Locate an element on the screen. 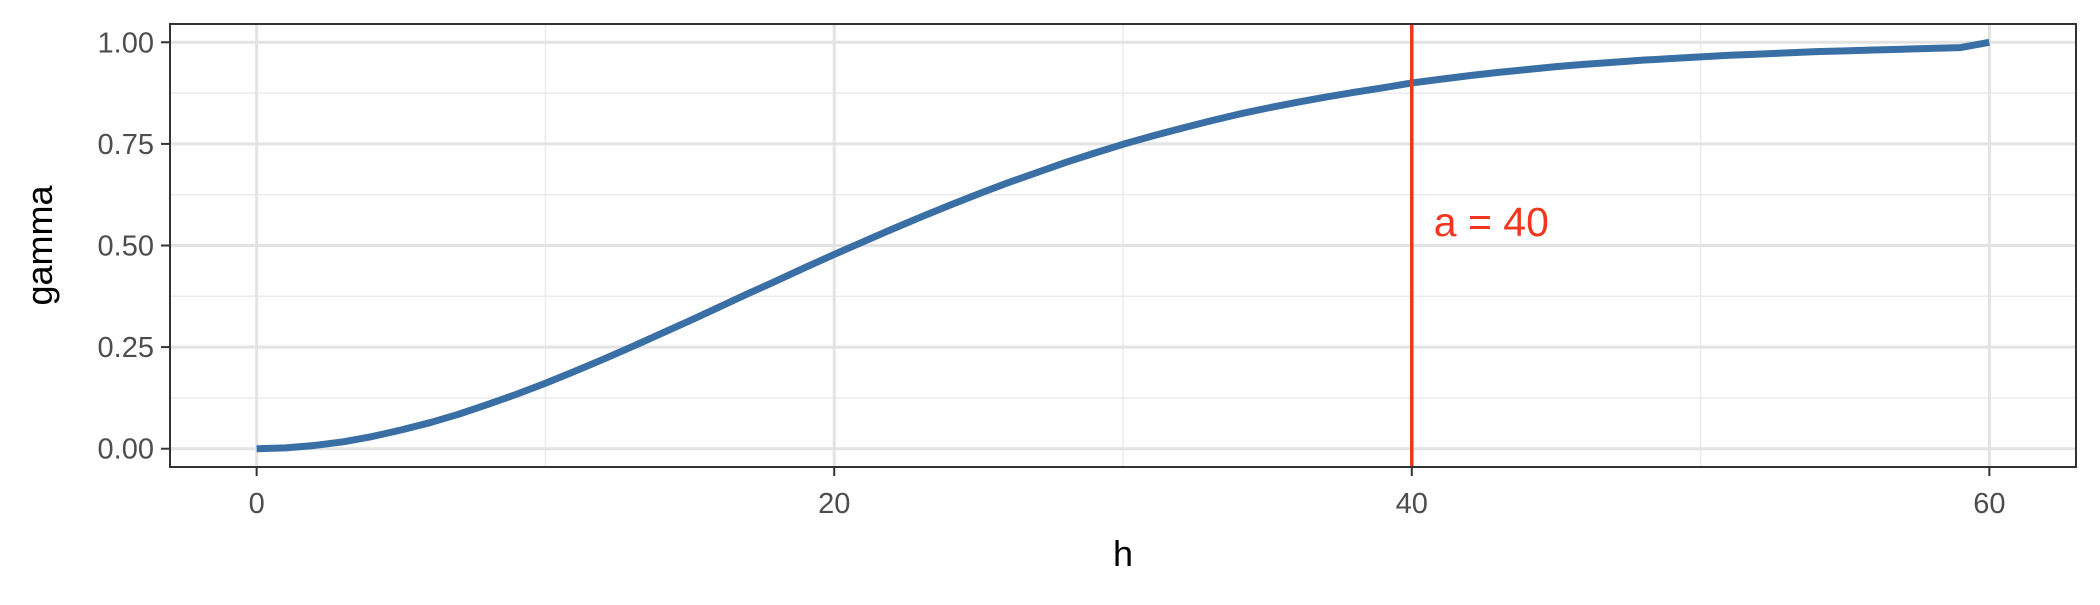  y-tick-label: 0.75 is located at coordinates (126, 145).